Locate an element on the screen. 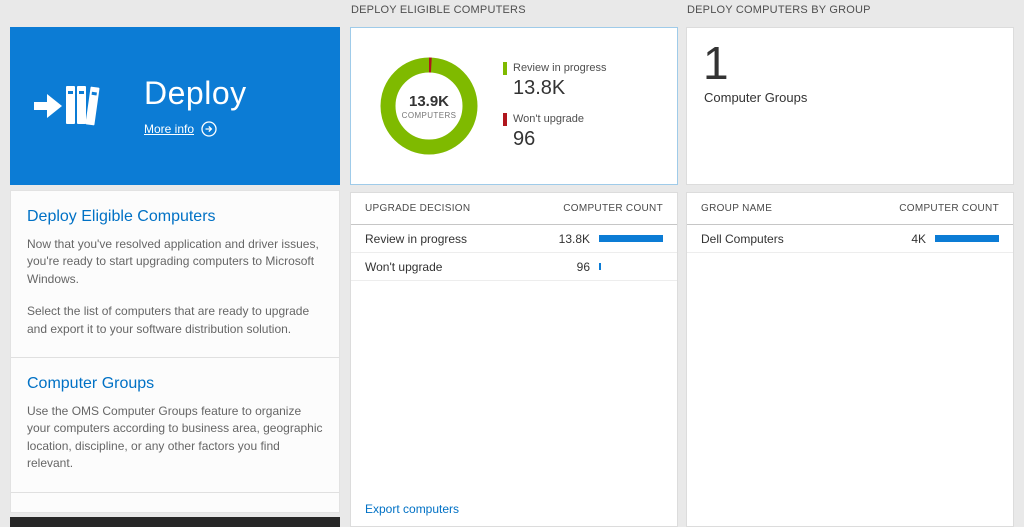  row-label: Review in progress is located at coordinates (416, 238).